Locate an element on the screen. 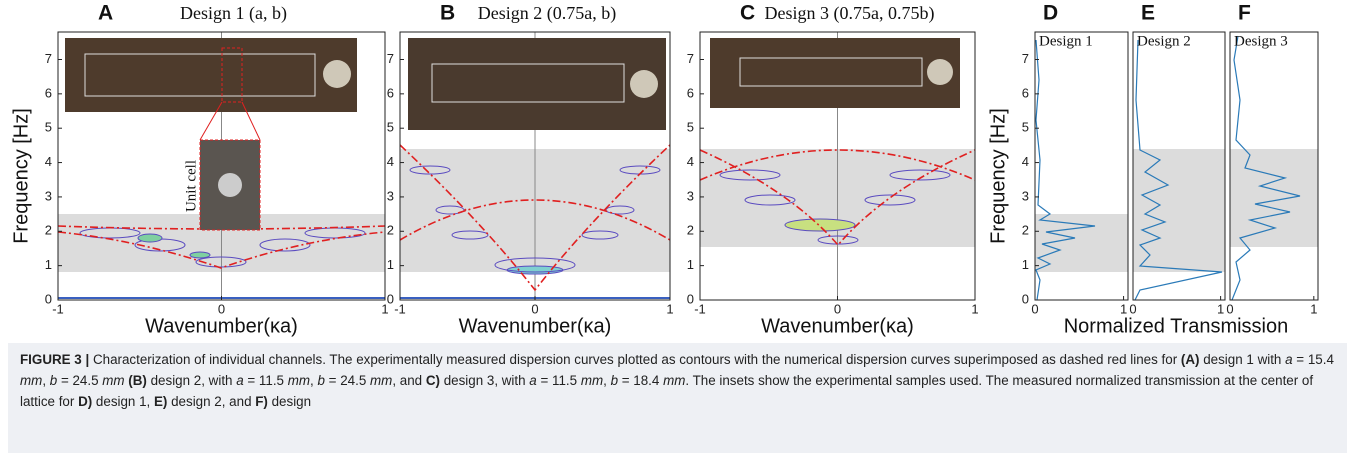  caption-text: F) is located at coordinates (261, 401).